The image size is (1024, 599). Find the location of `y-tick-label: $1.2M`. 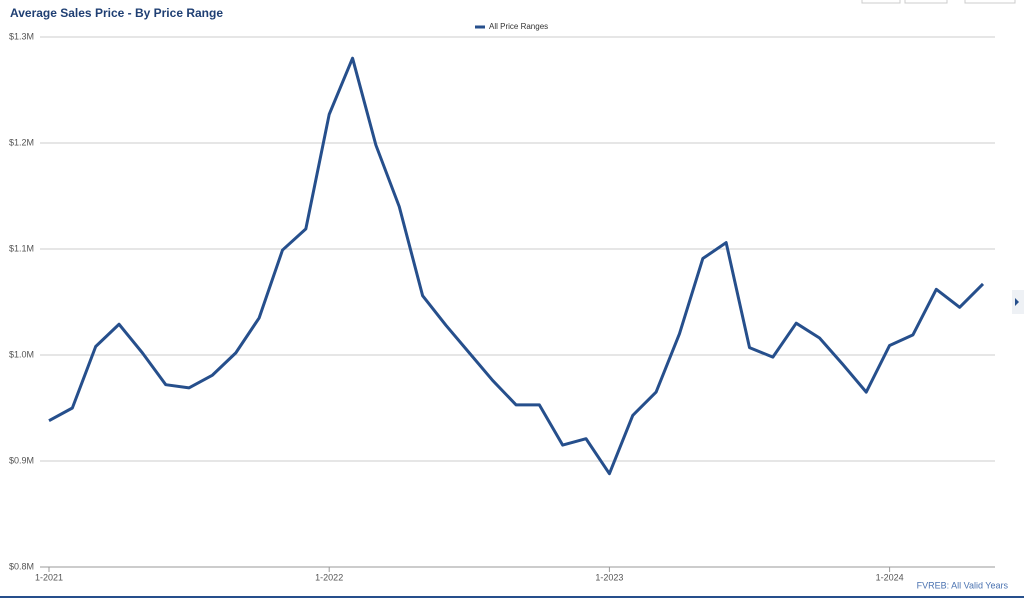

y-tick-label: $1.2M is located at coordinates (21, 142).